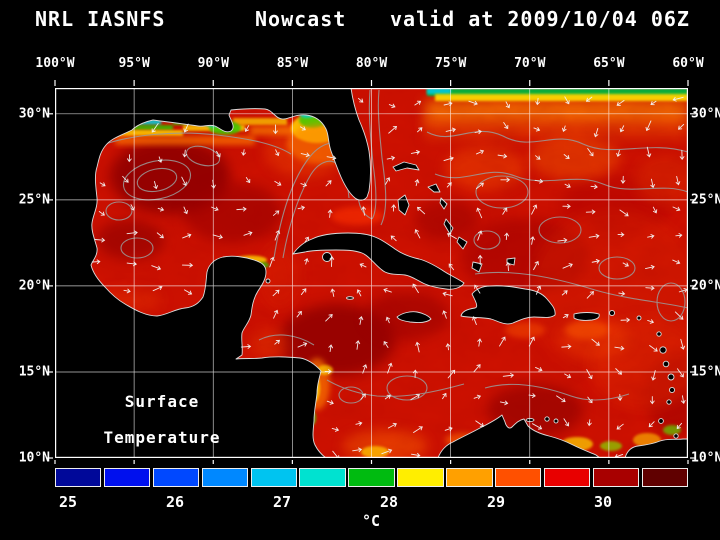  Describe the element at coordinates (496, 502) in the screenshot. I see `colorbar-tick-label: 29` at that location.